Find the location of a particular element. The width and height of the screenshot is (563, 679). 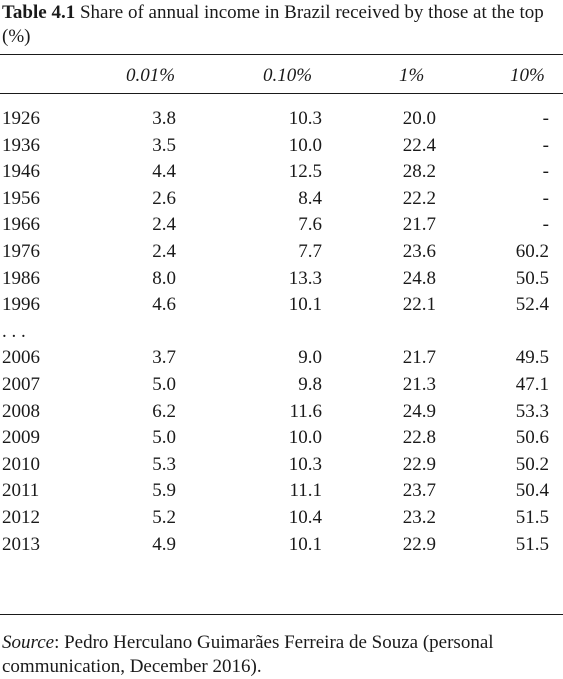

cell-0-01: 5.3 is located at coordinates (164, 464).